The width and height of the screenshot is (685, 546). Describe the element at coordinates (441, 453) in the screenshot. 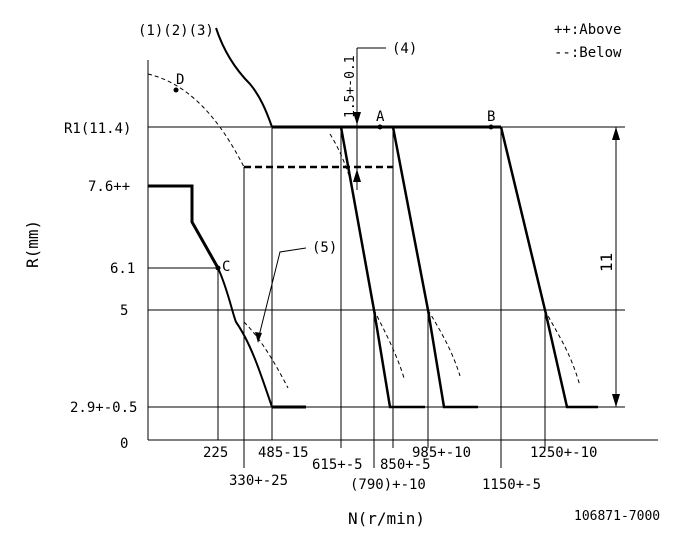

I see `x-tick-985: 985+-10` at that location.